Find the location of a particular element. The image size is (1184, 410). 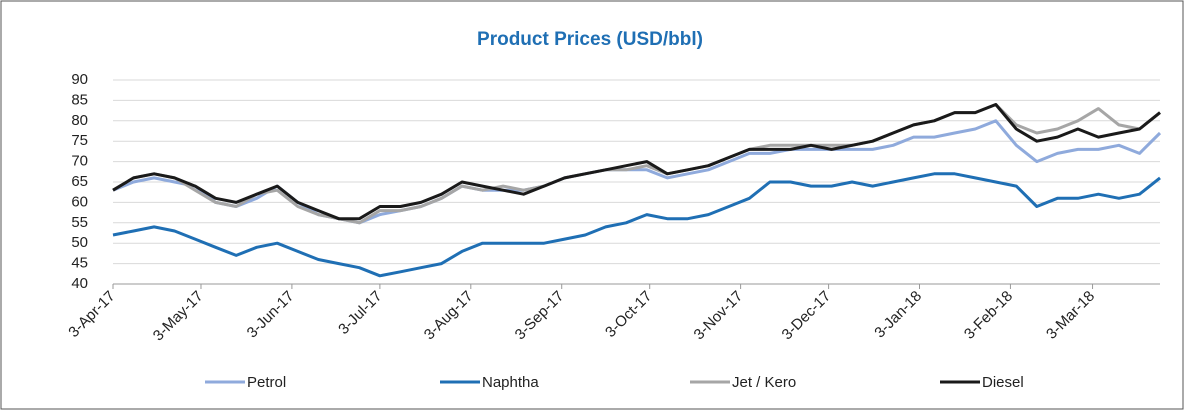

x-tick-label: 3-Feb-18 is located at coordinates (988, 315).